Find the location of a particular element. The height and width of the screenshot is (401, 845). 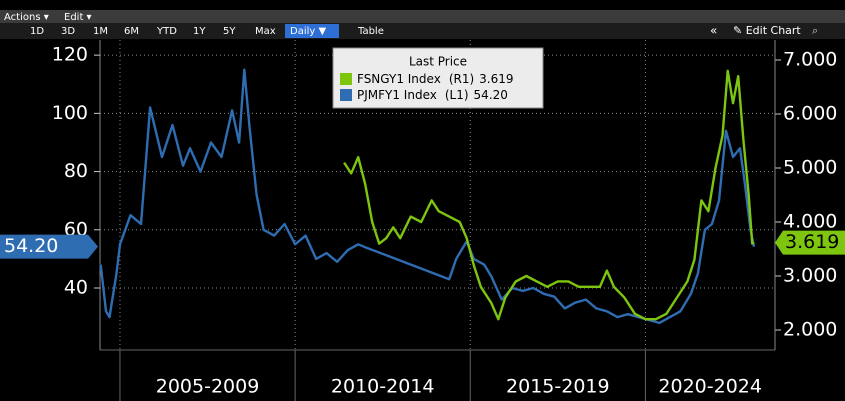

x-tick-label: 2015-2019 is located at coordinates (558, 387).